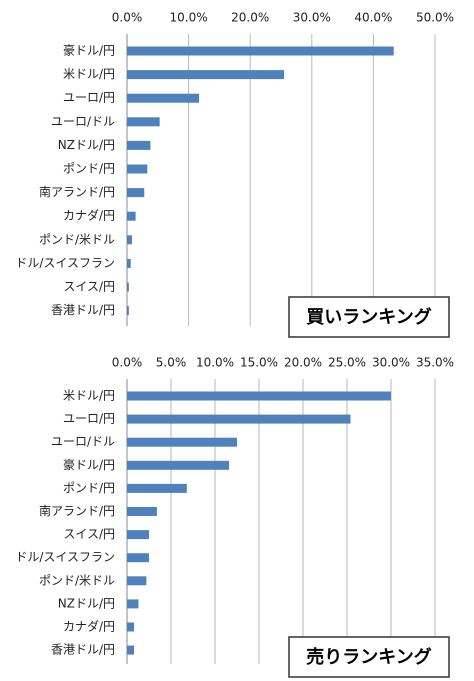 The height and width of the screenshot is (681, 474). I want to click on sell-tick-label-3: 15.0%, so click(259, 363).